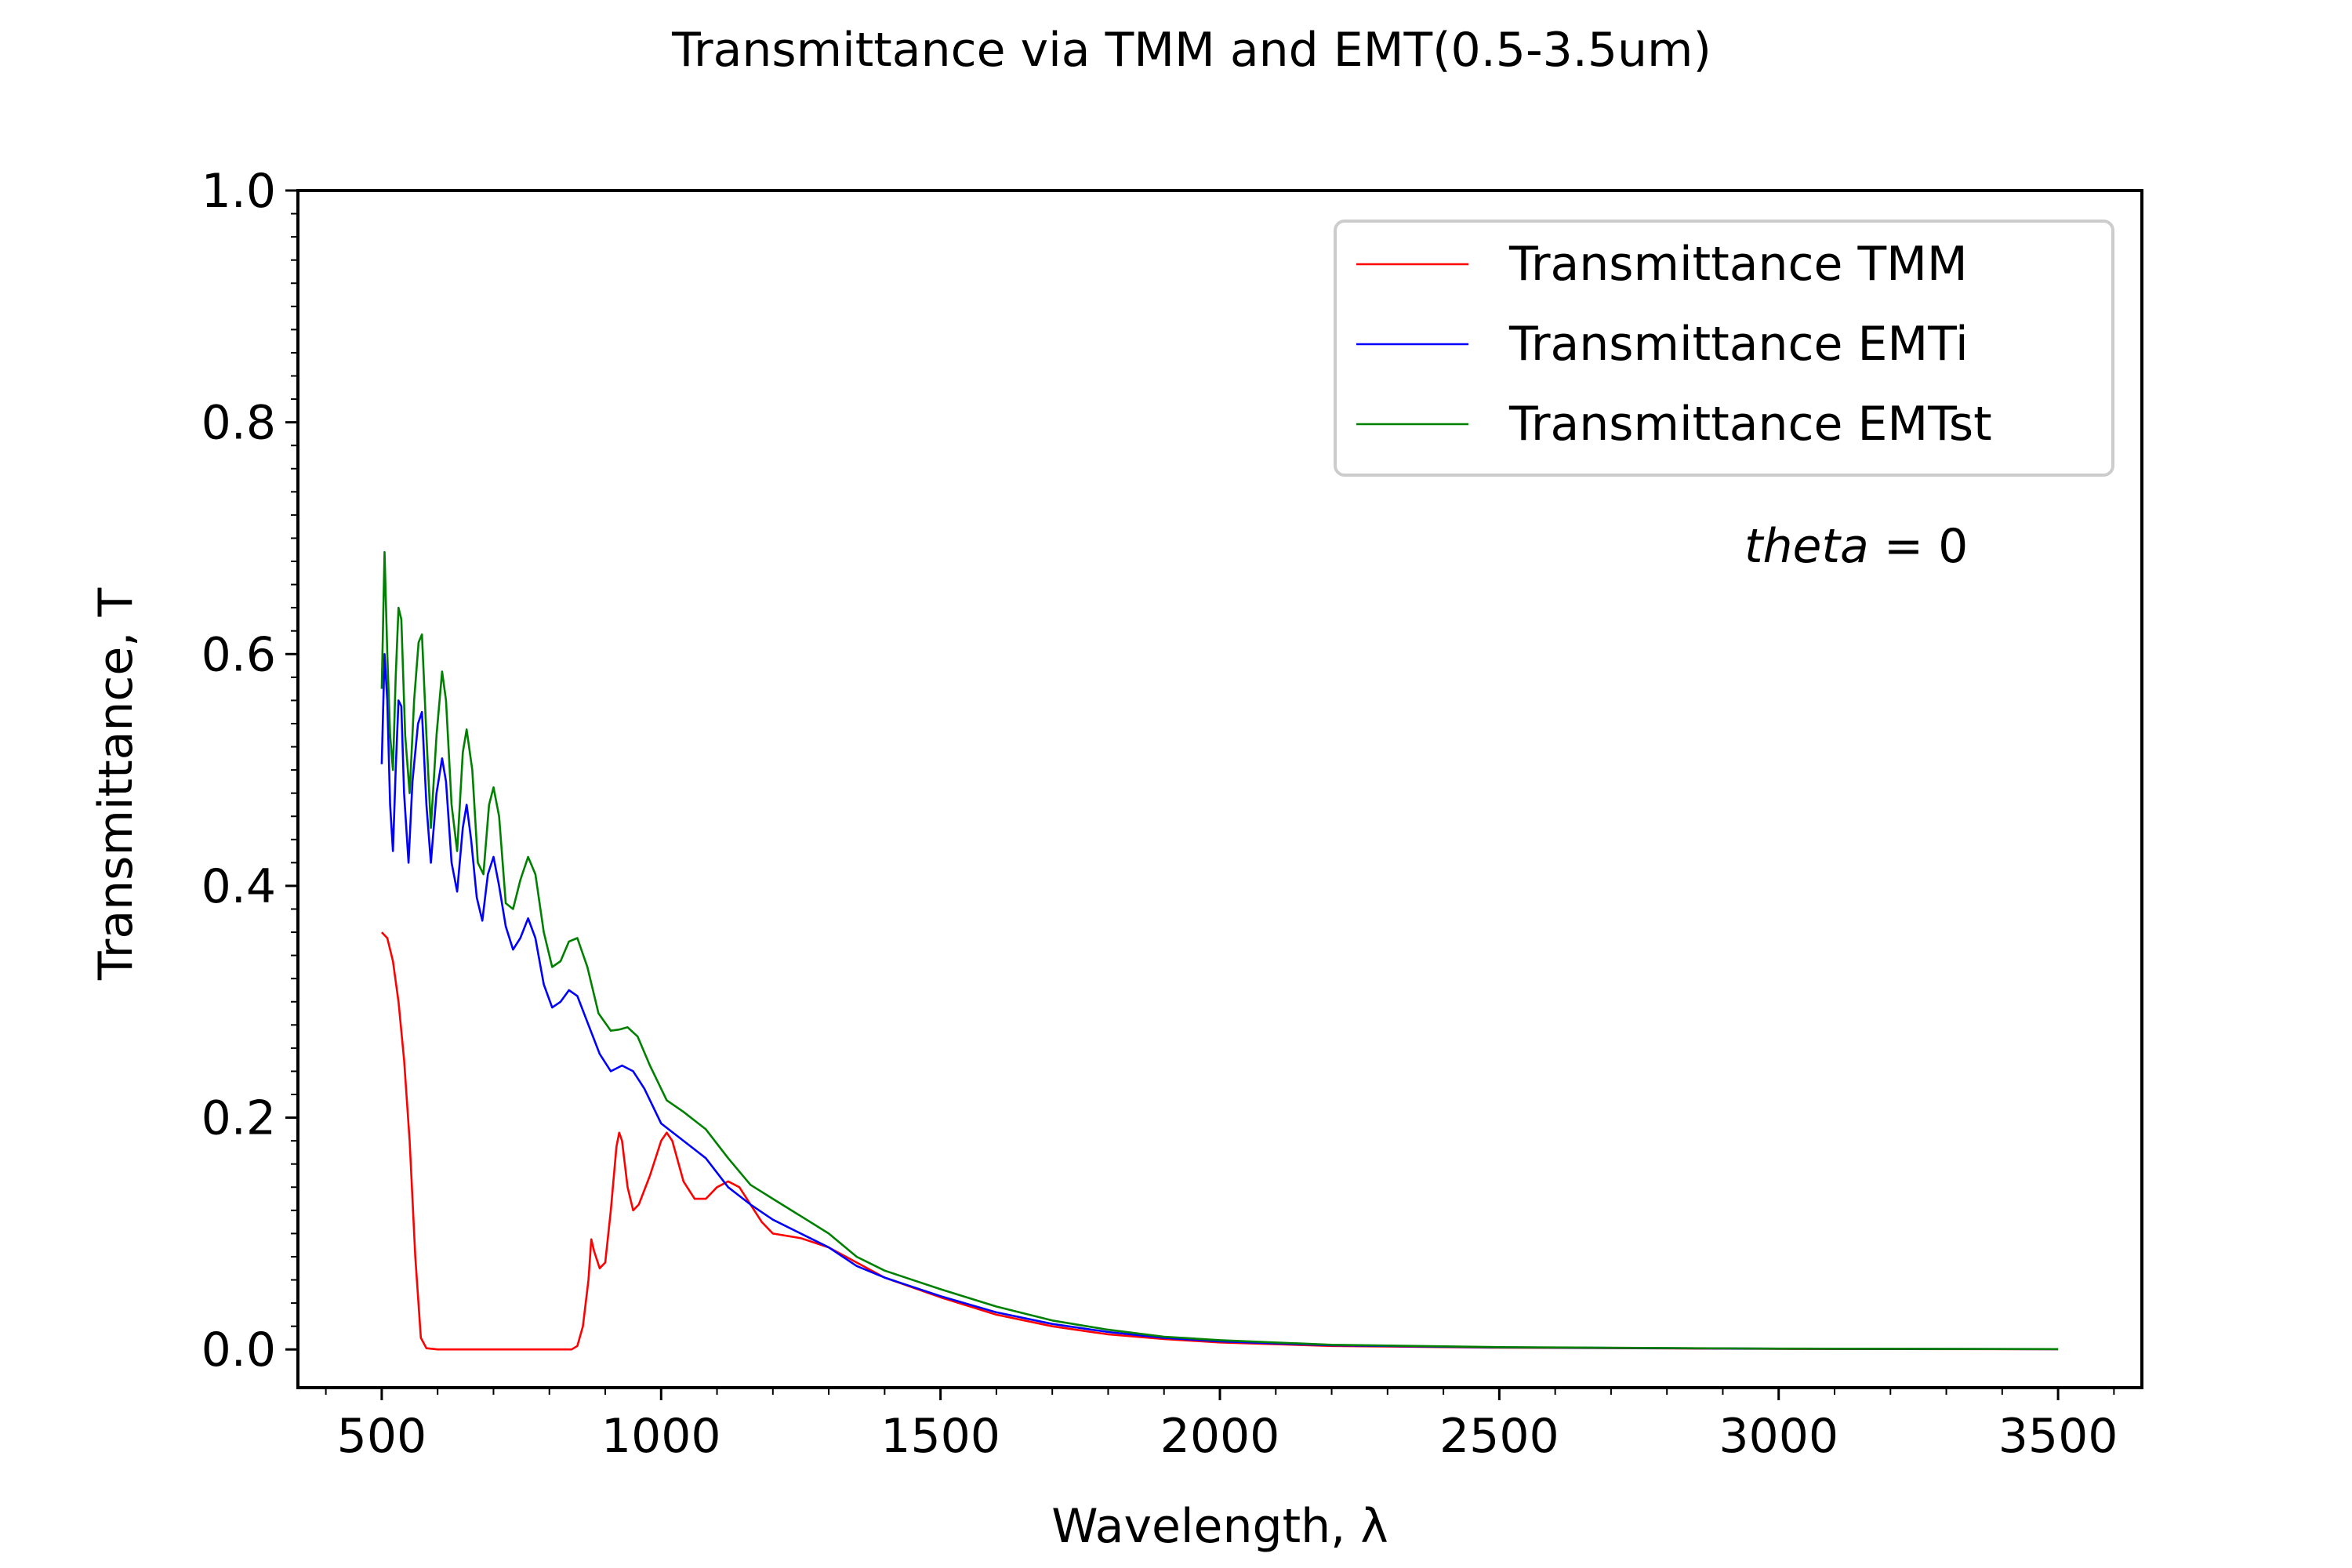  Describe the element at coordinates (239, 886) in the screenshot. I see `y-tick-label: 0.4` at that location.